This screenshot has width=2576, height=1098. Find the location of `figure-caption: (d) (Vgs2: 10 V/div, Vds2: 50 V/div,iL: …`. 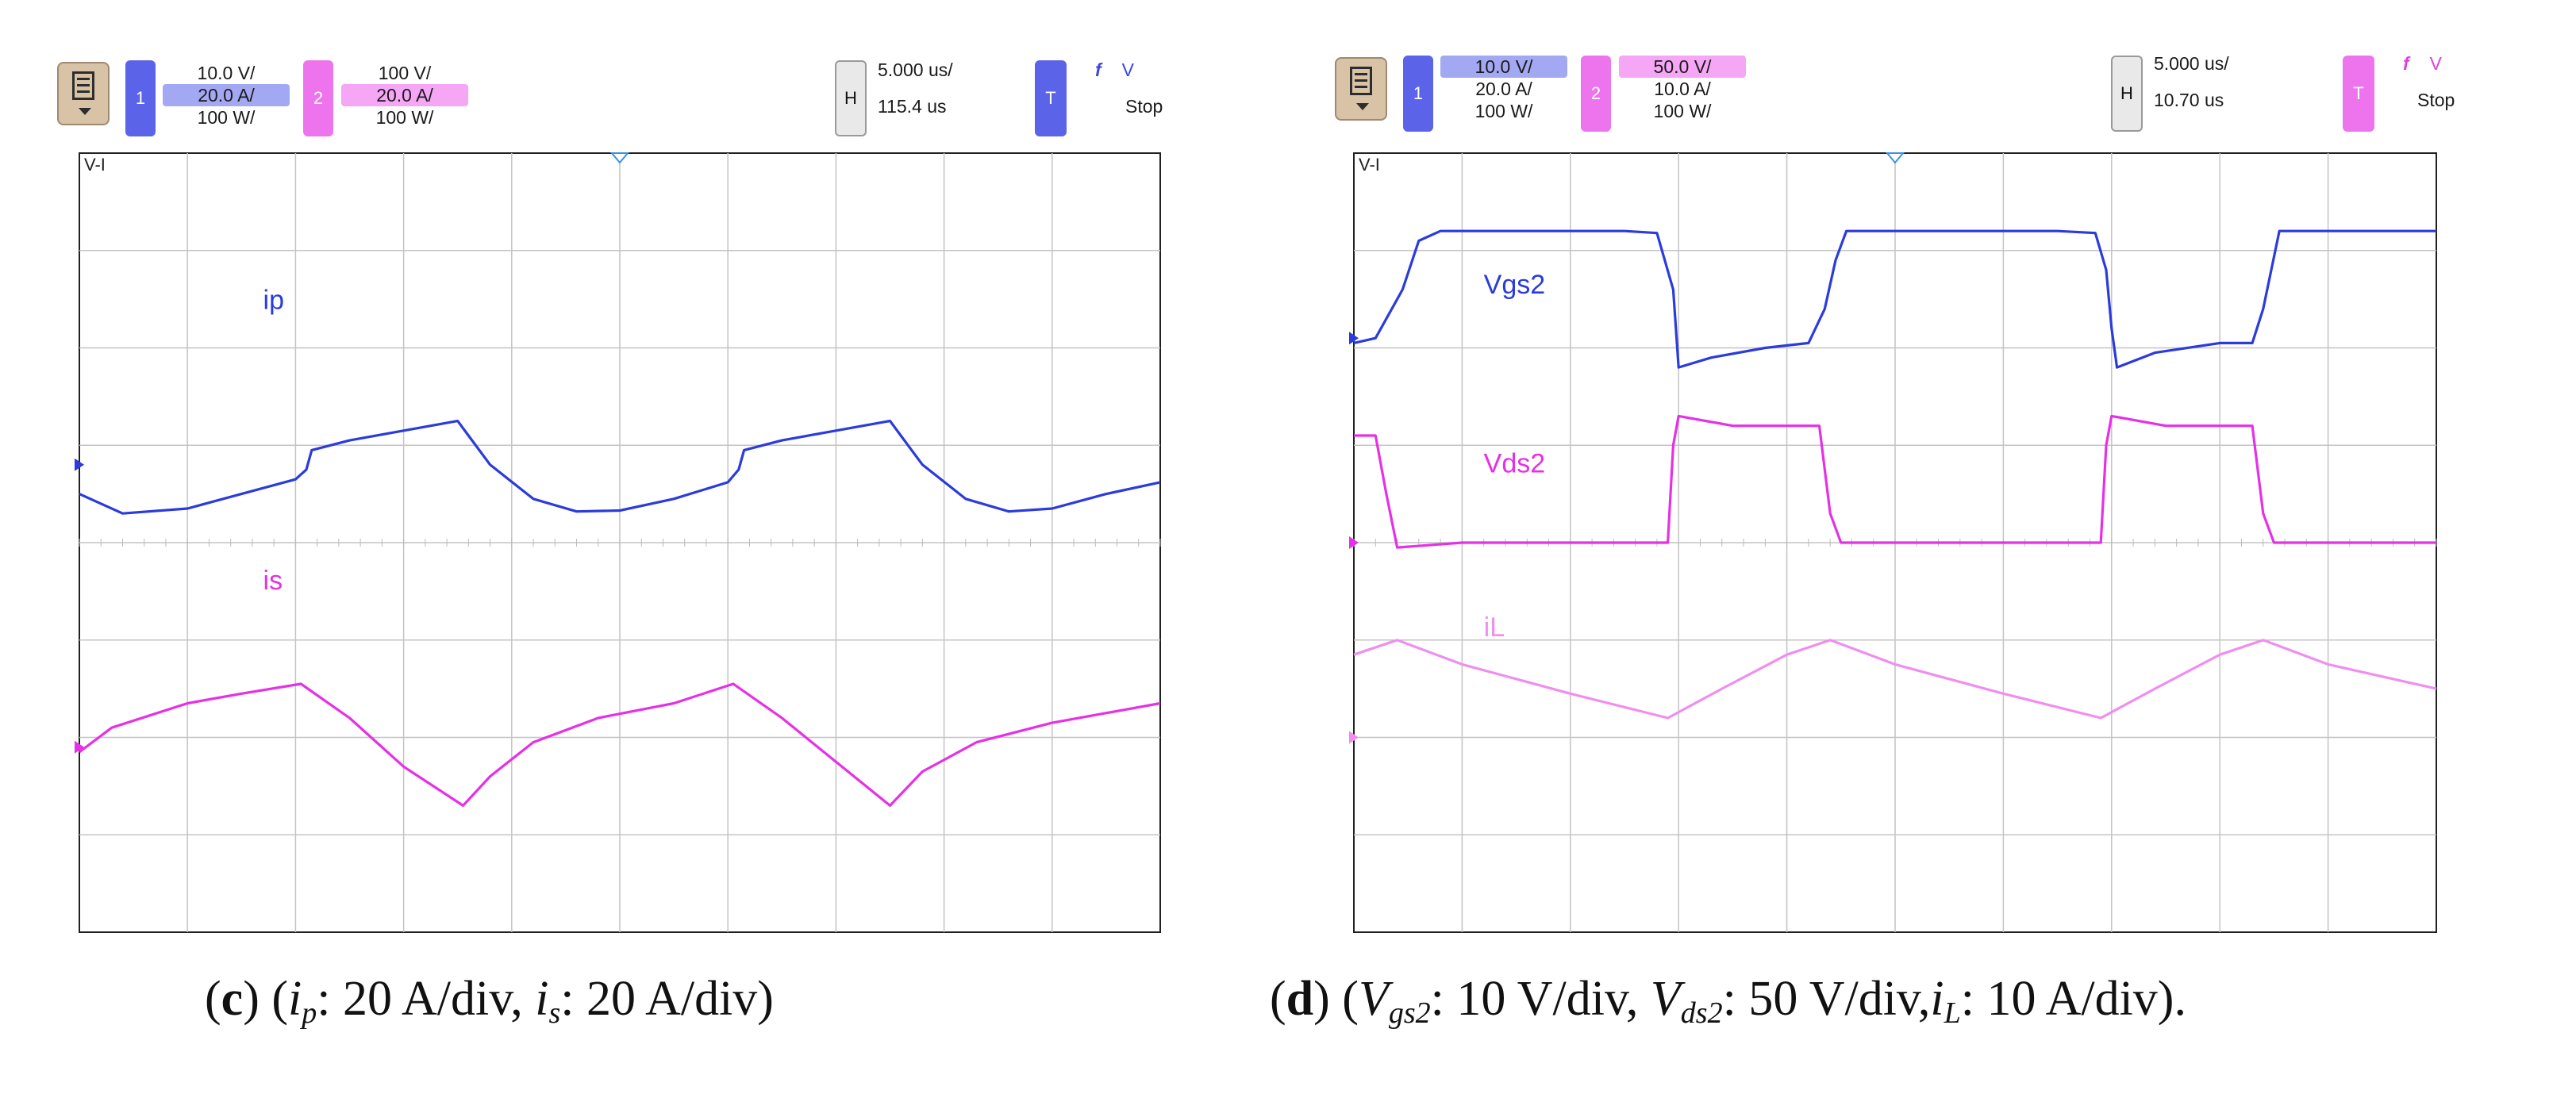

figure-caption: (d) (Vgs2: 10 V/div, Vds2: 50 V/div,iL: … is located at coordinates (1728, 1001).